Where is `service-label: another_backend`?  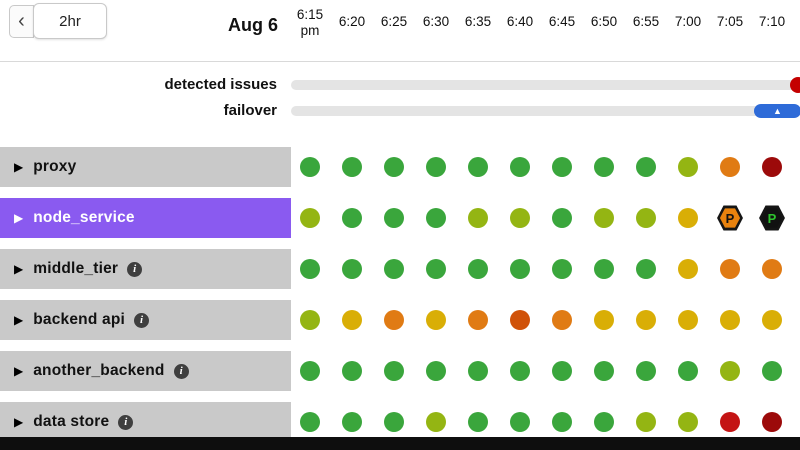
service-label: another_backend is located at coordinates (99, 370).